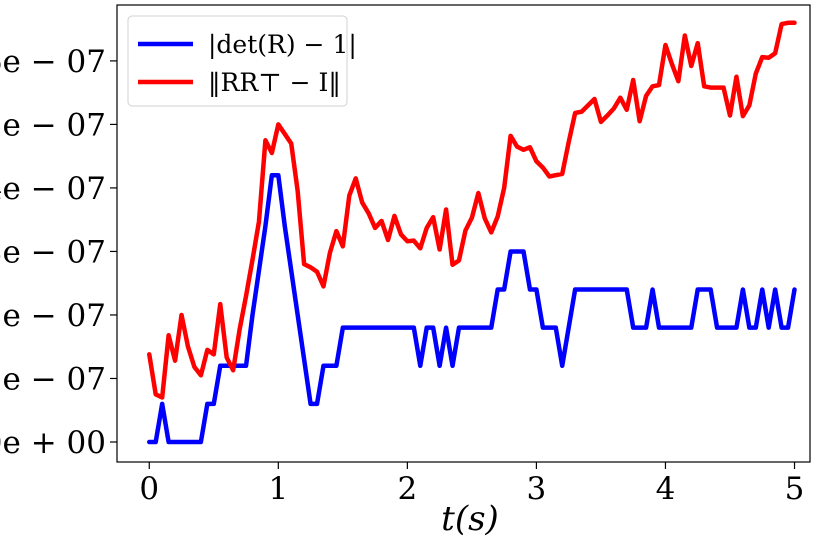  Describe the element at coordinates (53, 252) in the screenshot. I see `y-tick-label-3: 3e − 07` at that location.